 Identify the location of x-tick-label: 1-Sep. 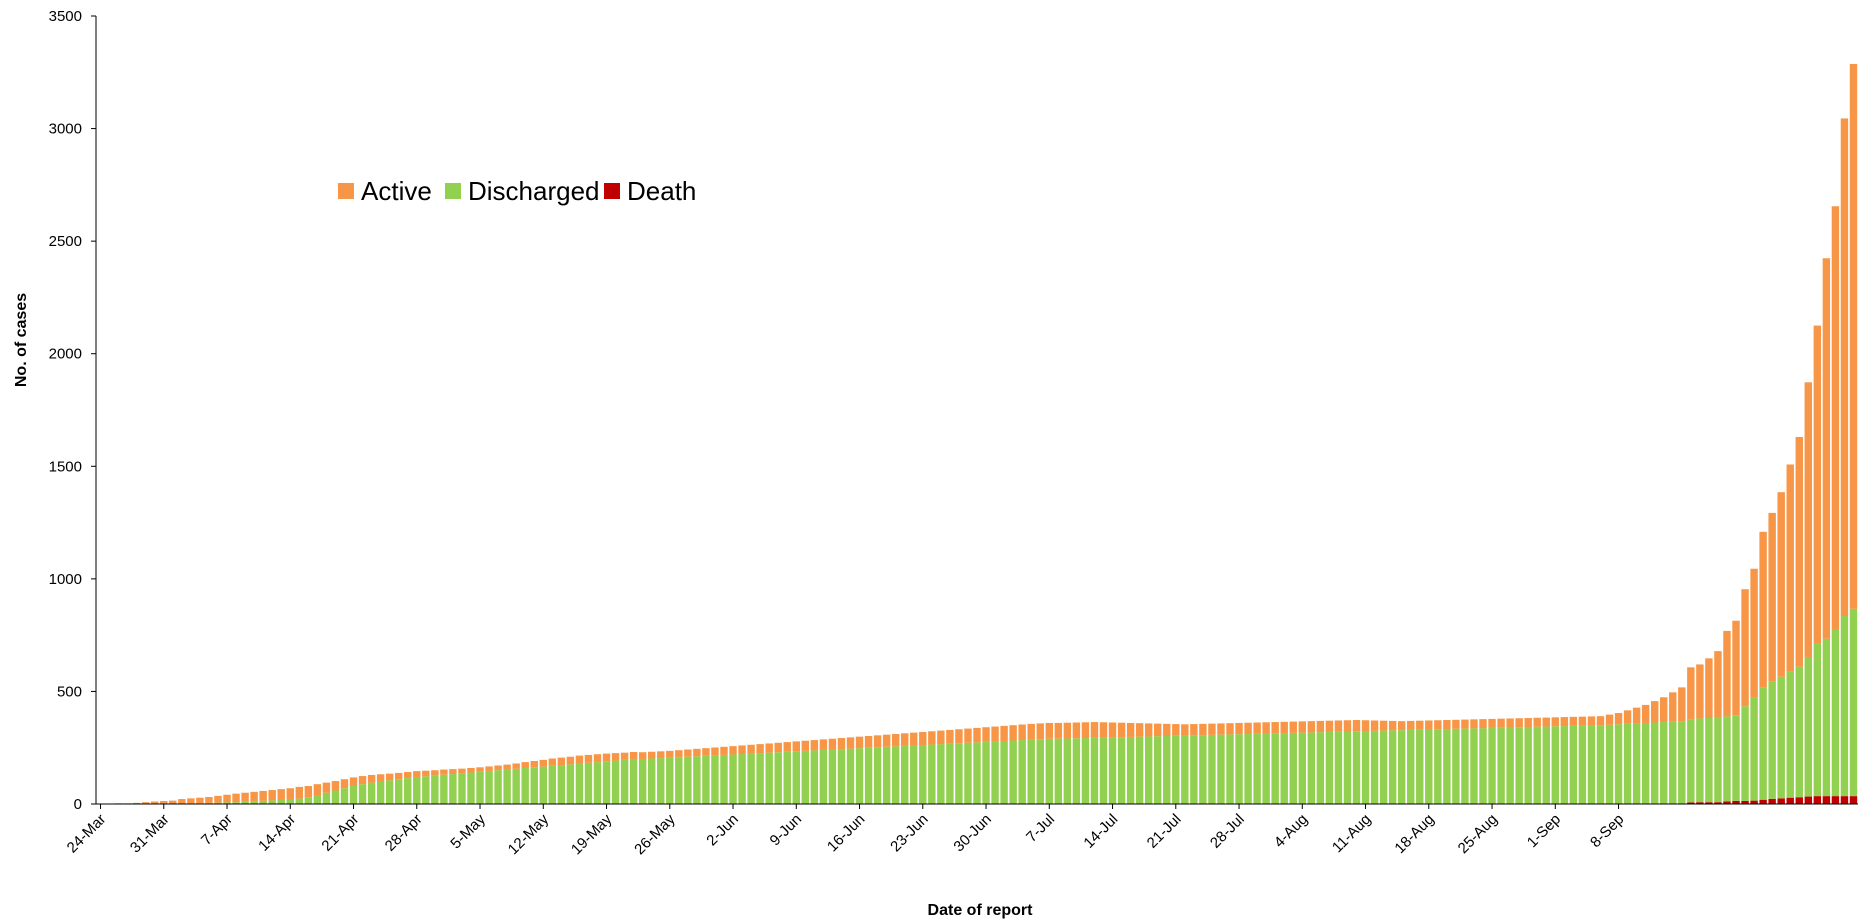
(1544, 831).